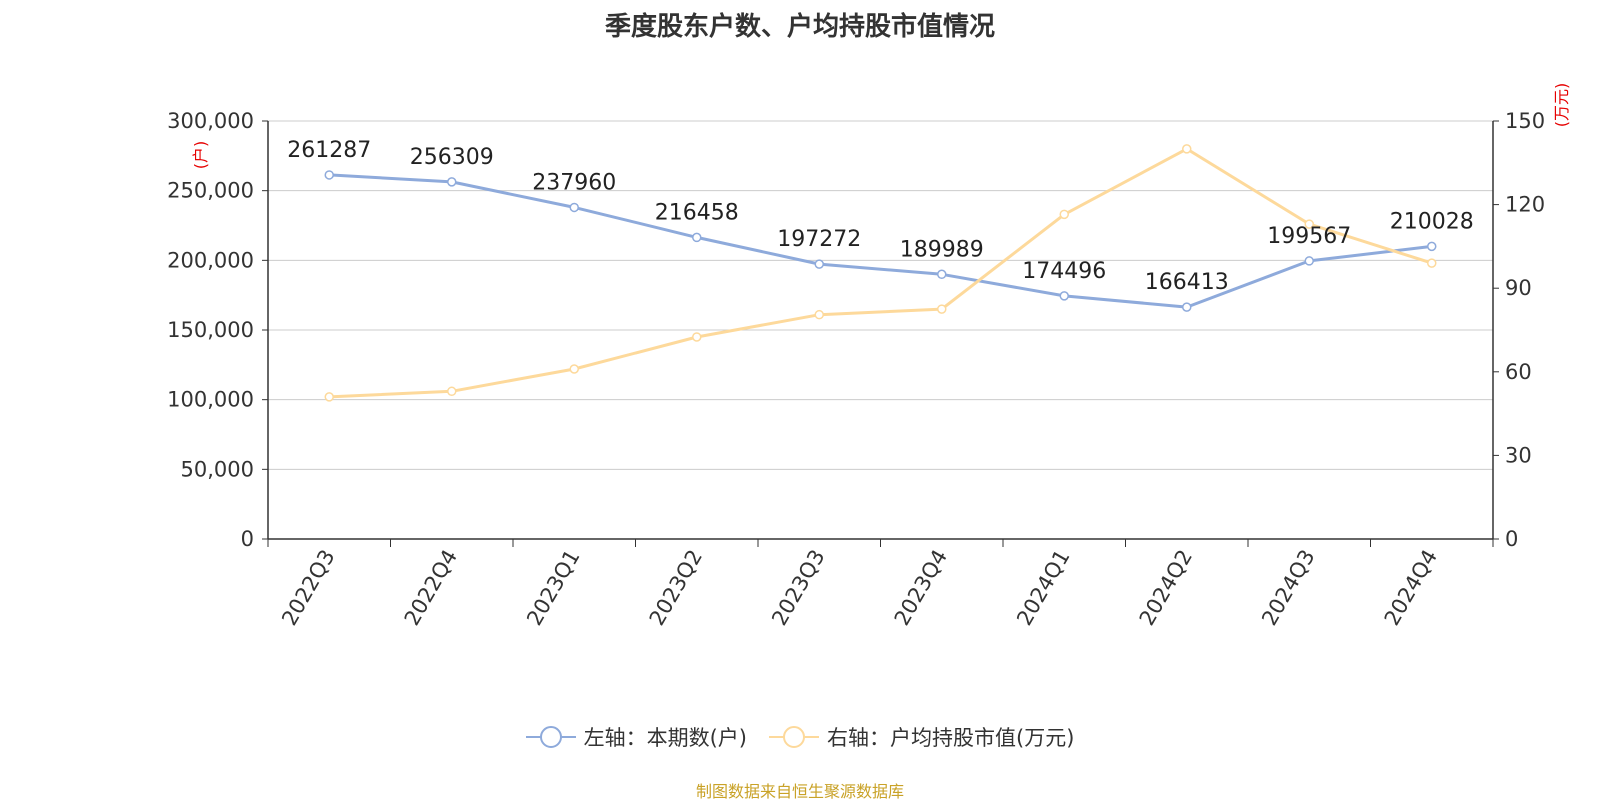 This screenshot has width=1600, height=802. What do you see at coordinates (1411, 588) in the screenshot?
I see `x-axis-tick-label: 2024Q4` at bounding box center [1411, 588].